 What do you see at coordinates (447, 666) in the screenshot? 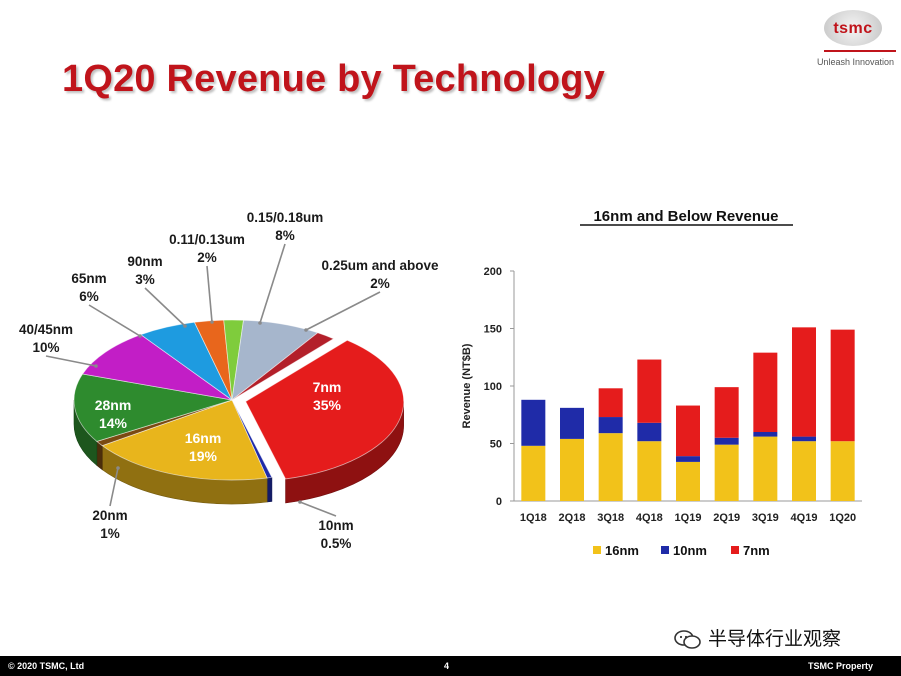
I see `footer-page-number: 4` at bounding box center [447, 666].